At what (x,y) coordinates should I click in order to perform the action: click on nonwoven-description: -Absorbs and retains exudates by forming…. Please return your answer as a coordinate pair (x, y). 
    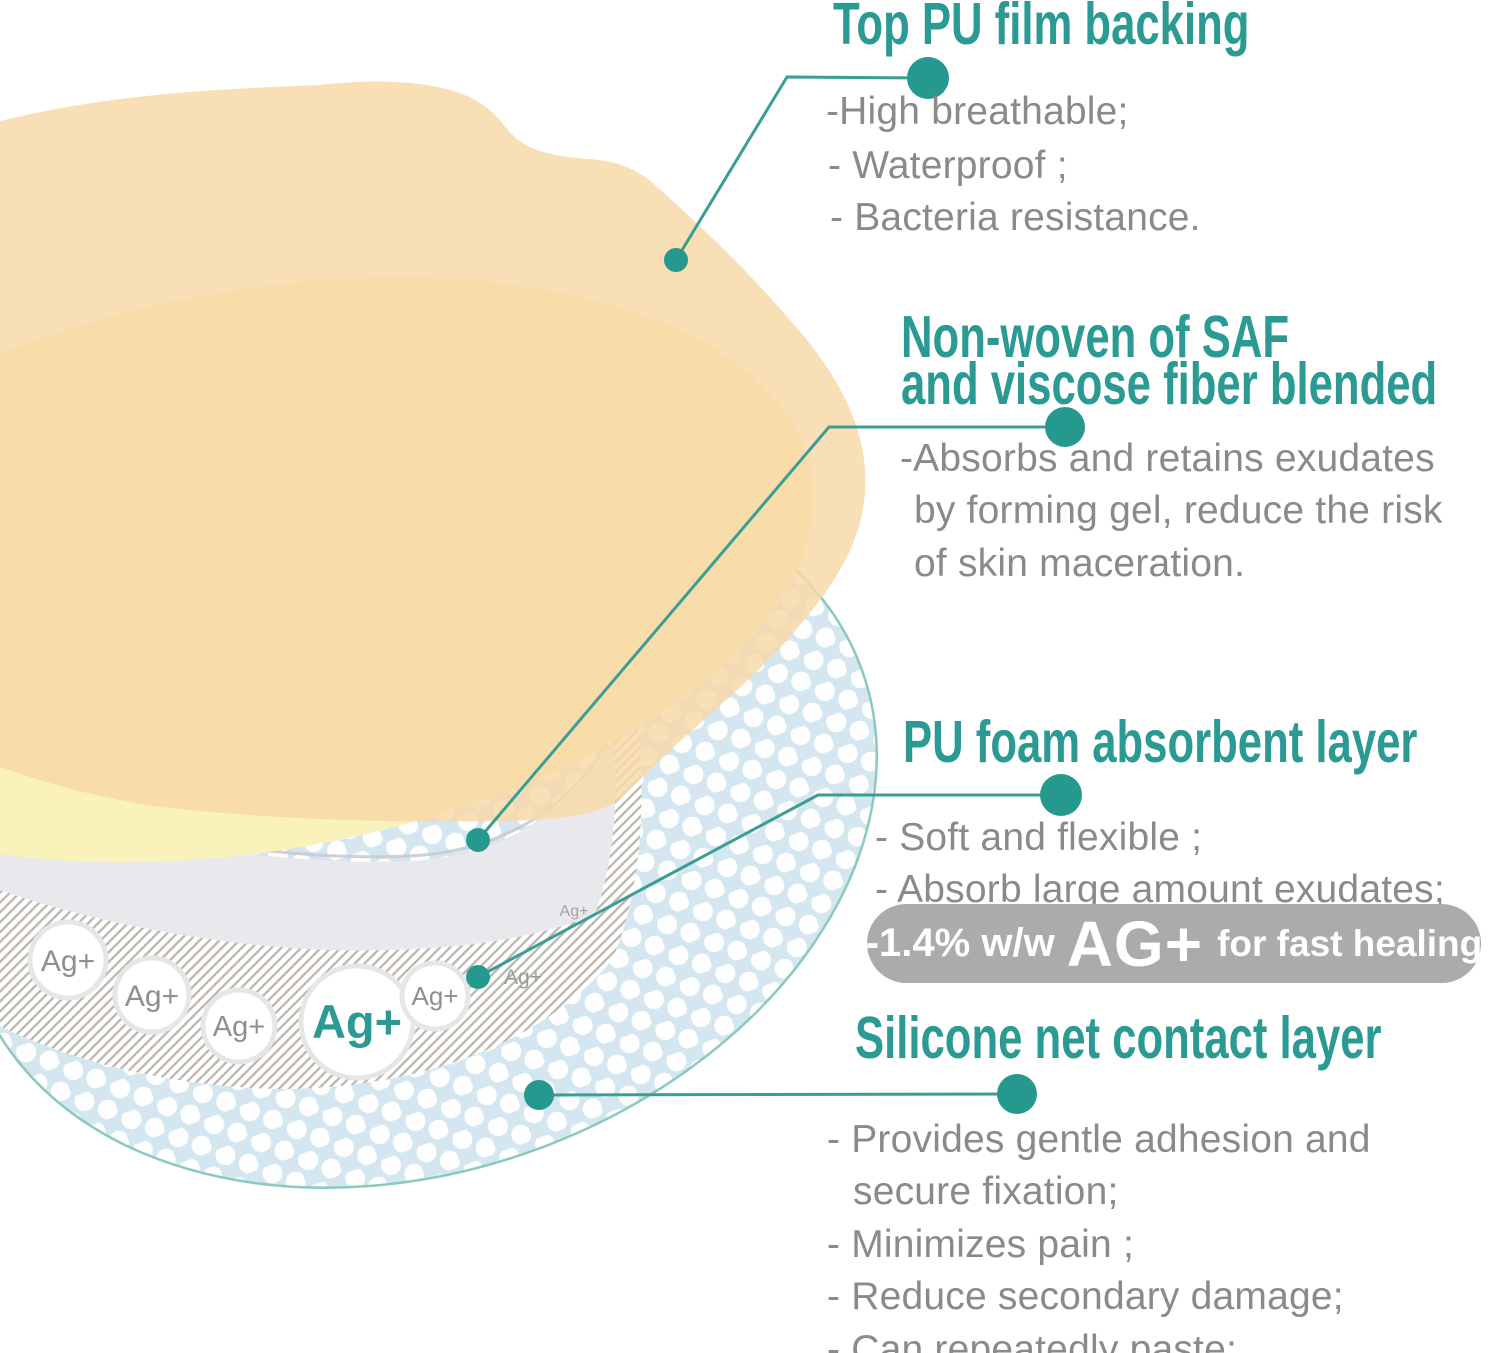
    Looking at the image, I should click on (1171, 511).